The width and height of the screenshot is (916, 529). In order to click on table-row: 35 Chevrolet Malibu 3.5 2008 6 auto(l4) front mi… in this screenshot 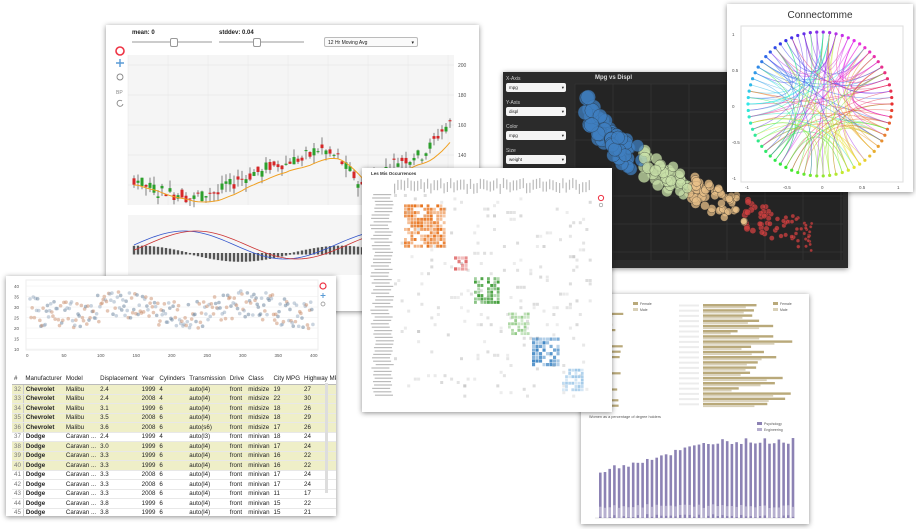, I will do `click(174, 418)`.